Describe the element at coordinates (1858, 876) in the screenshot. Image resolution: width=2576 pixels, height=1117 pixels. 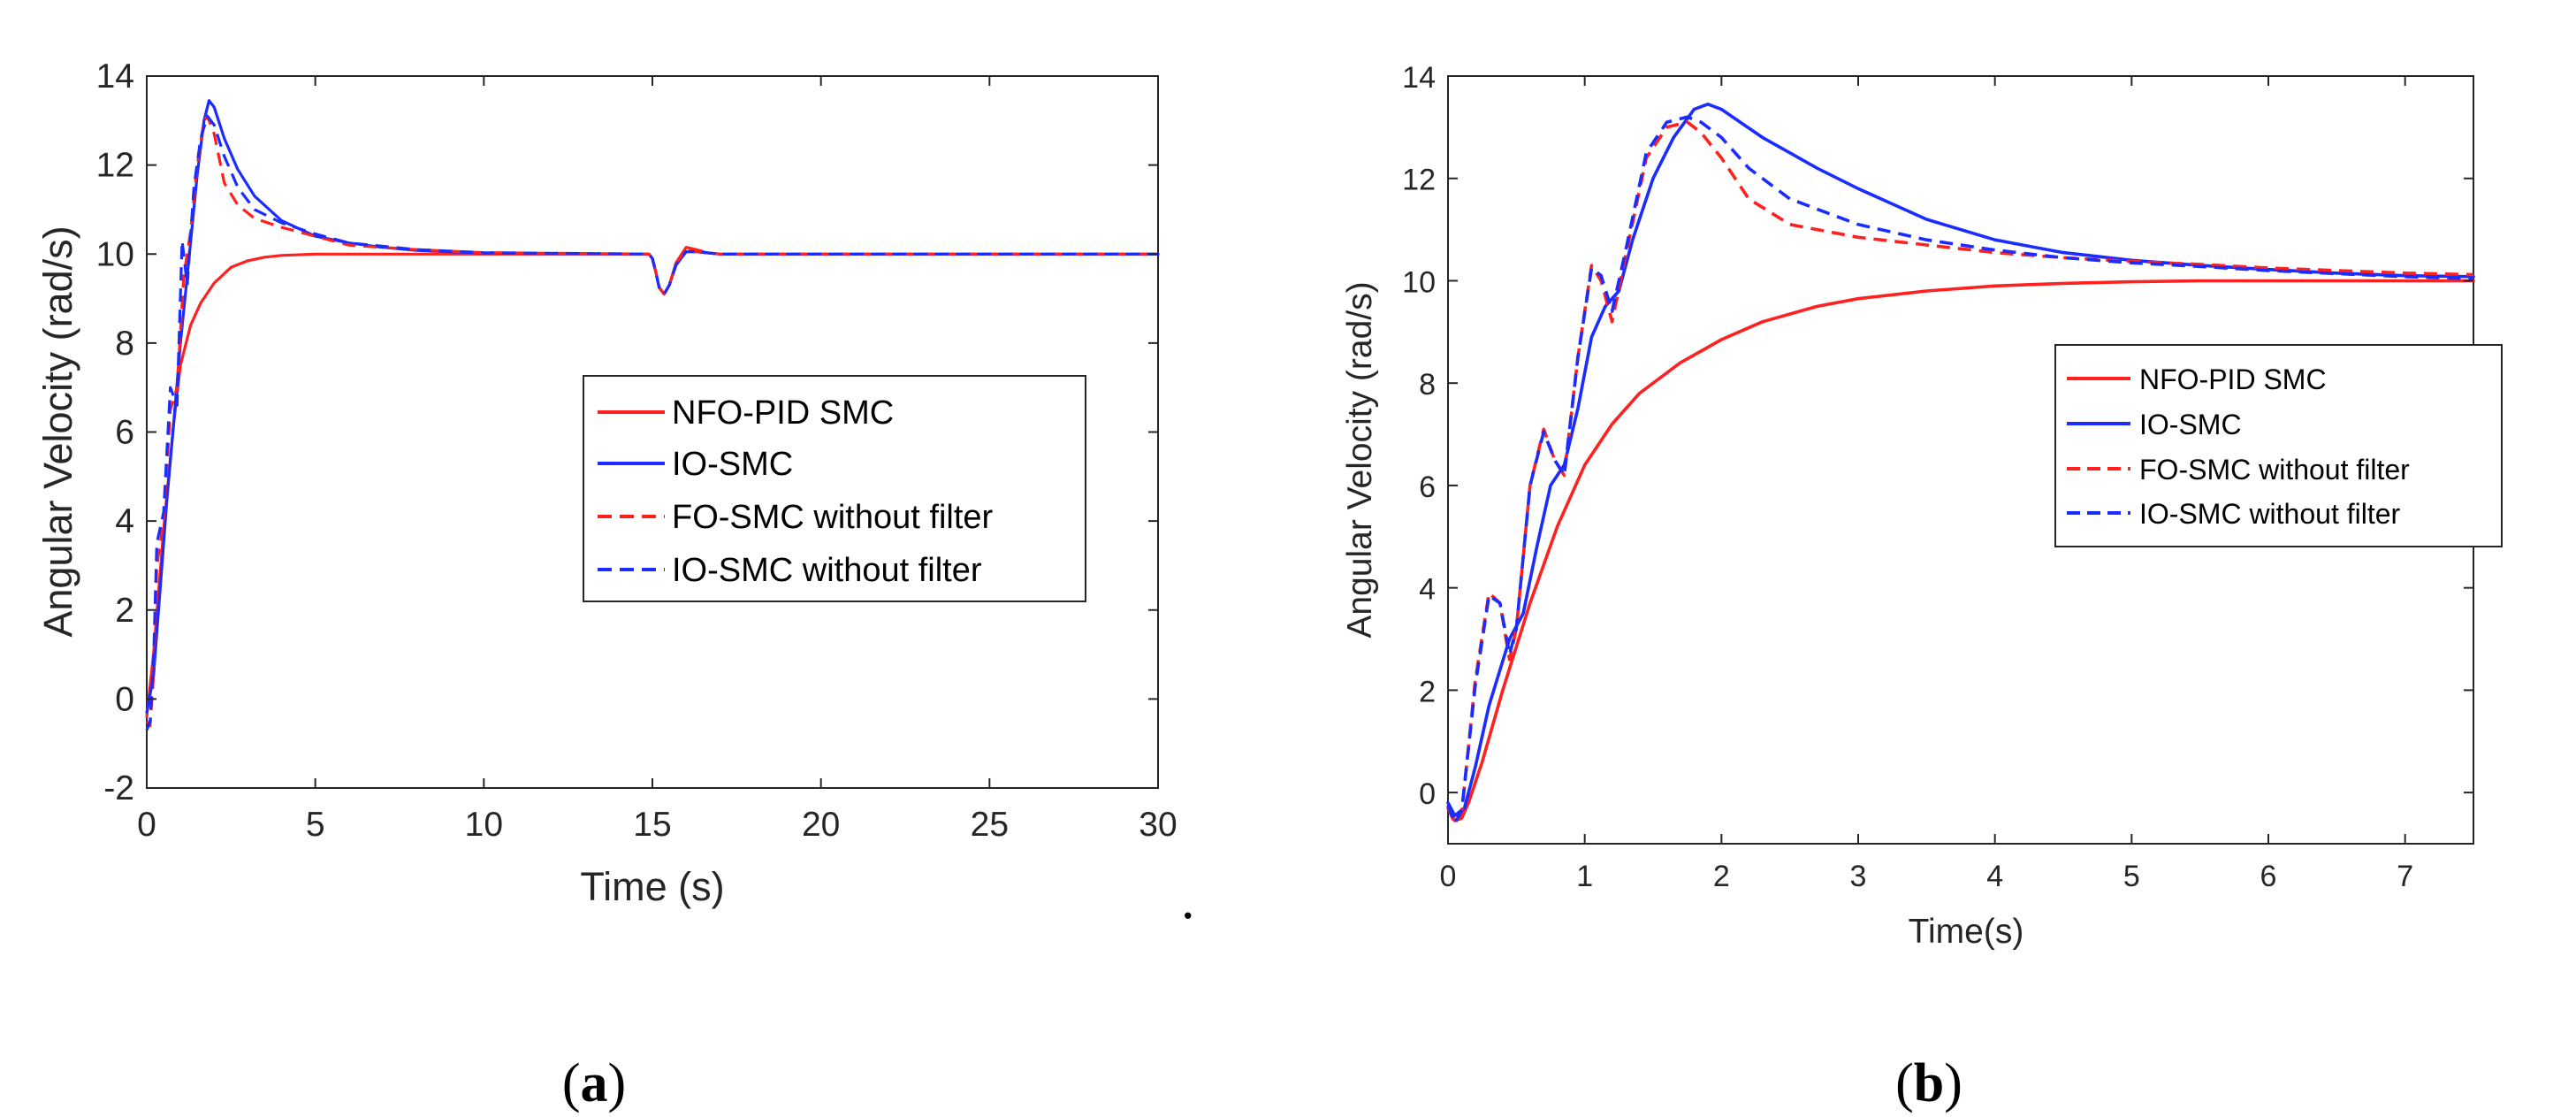
I see `chart-b-xtick-label: 3` at that location.